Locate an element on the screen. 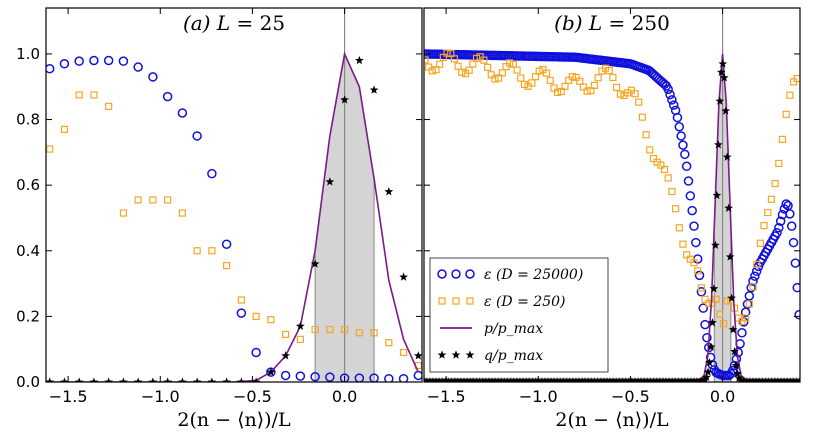 The image size is (814, 440). legend-prefix: ε is located at coordinates (488, 302).